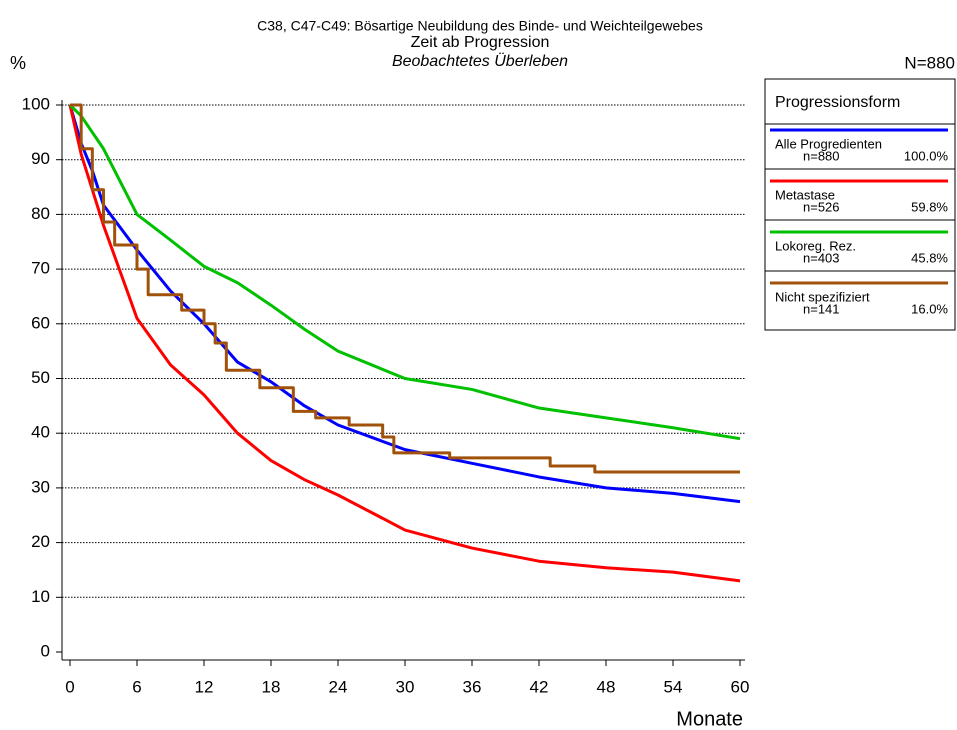 The height and width of the screenshot is (730, 957). Describe the element at coordinates (480, 61) in the screenshot. I see `chart-subtitle: Beobachtetes Überleben` at that location.